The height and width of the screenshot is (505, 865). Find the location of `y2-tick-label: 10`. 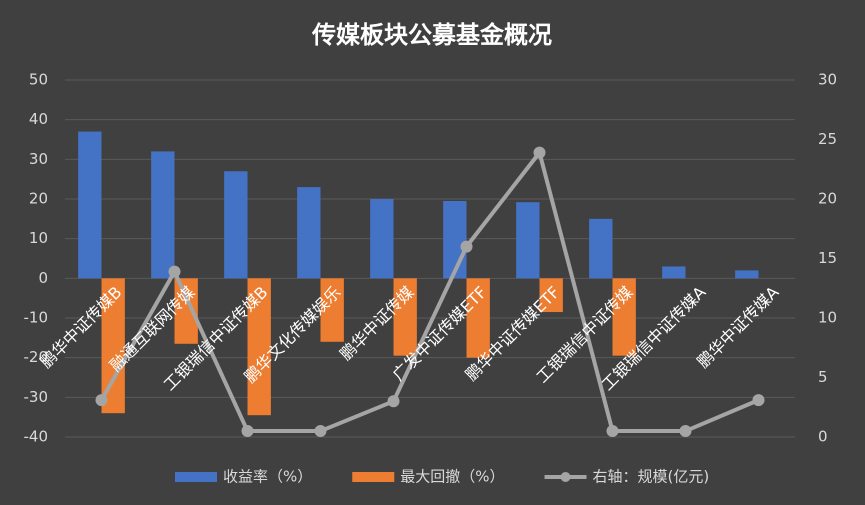

y2-tick-label: 10 is located at coordinates (827, 318).